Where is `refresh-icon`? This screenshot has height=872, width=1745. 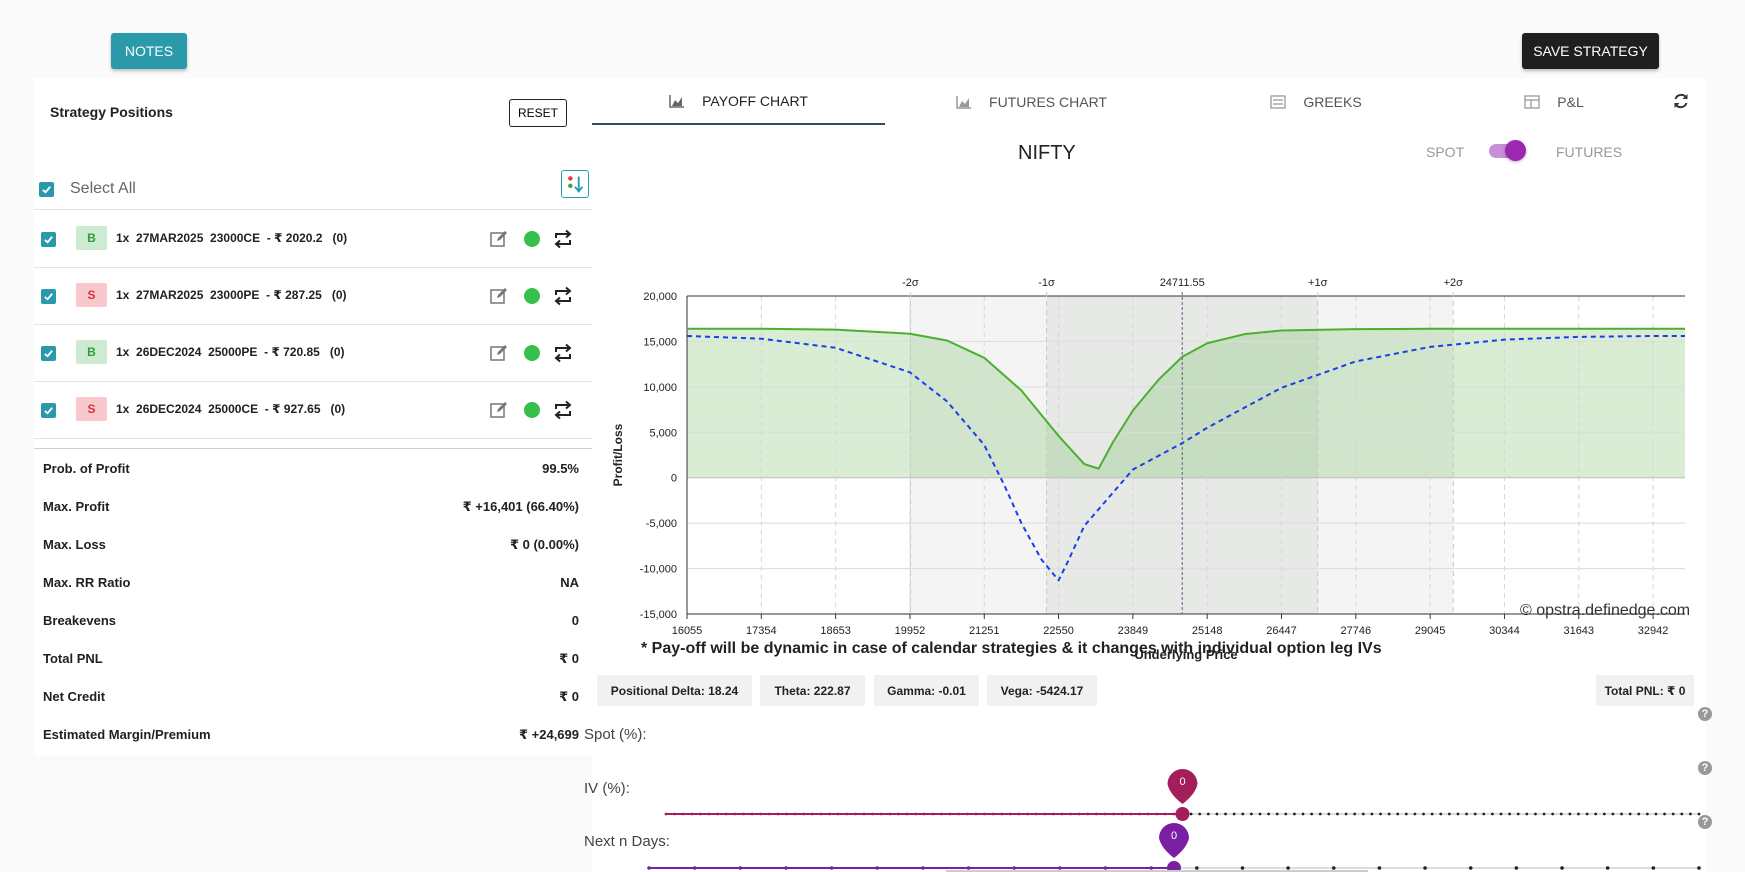 refresh-icon is located at coordinates (1681, 101).